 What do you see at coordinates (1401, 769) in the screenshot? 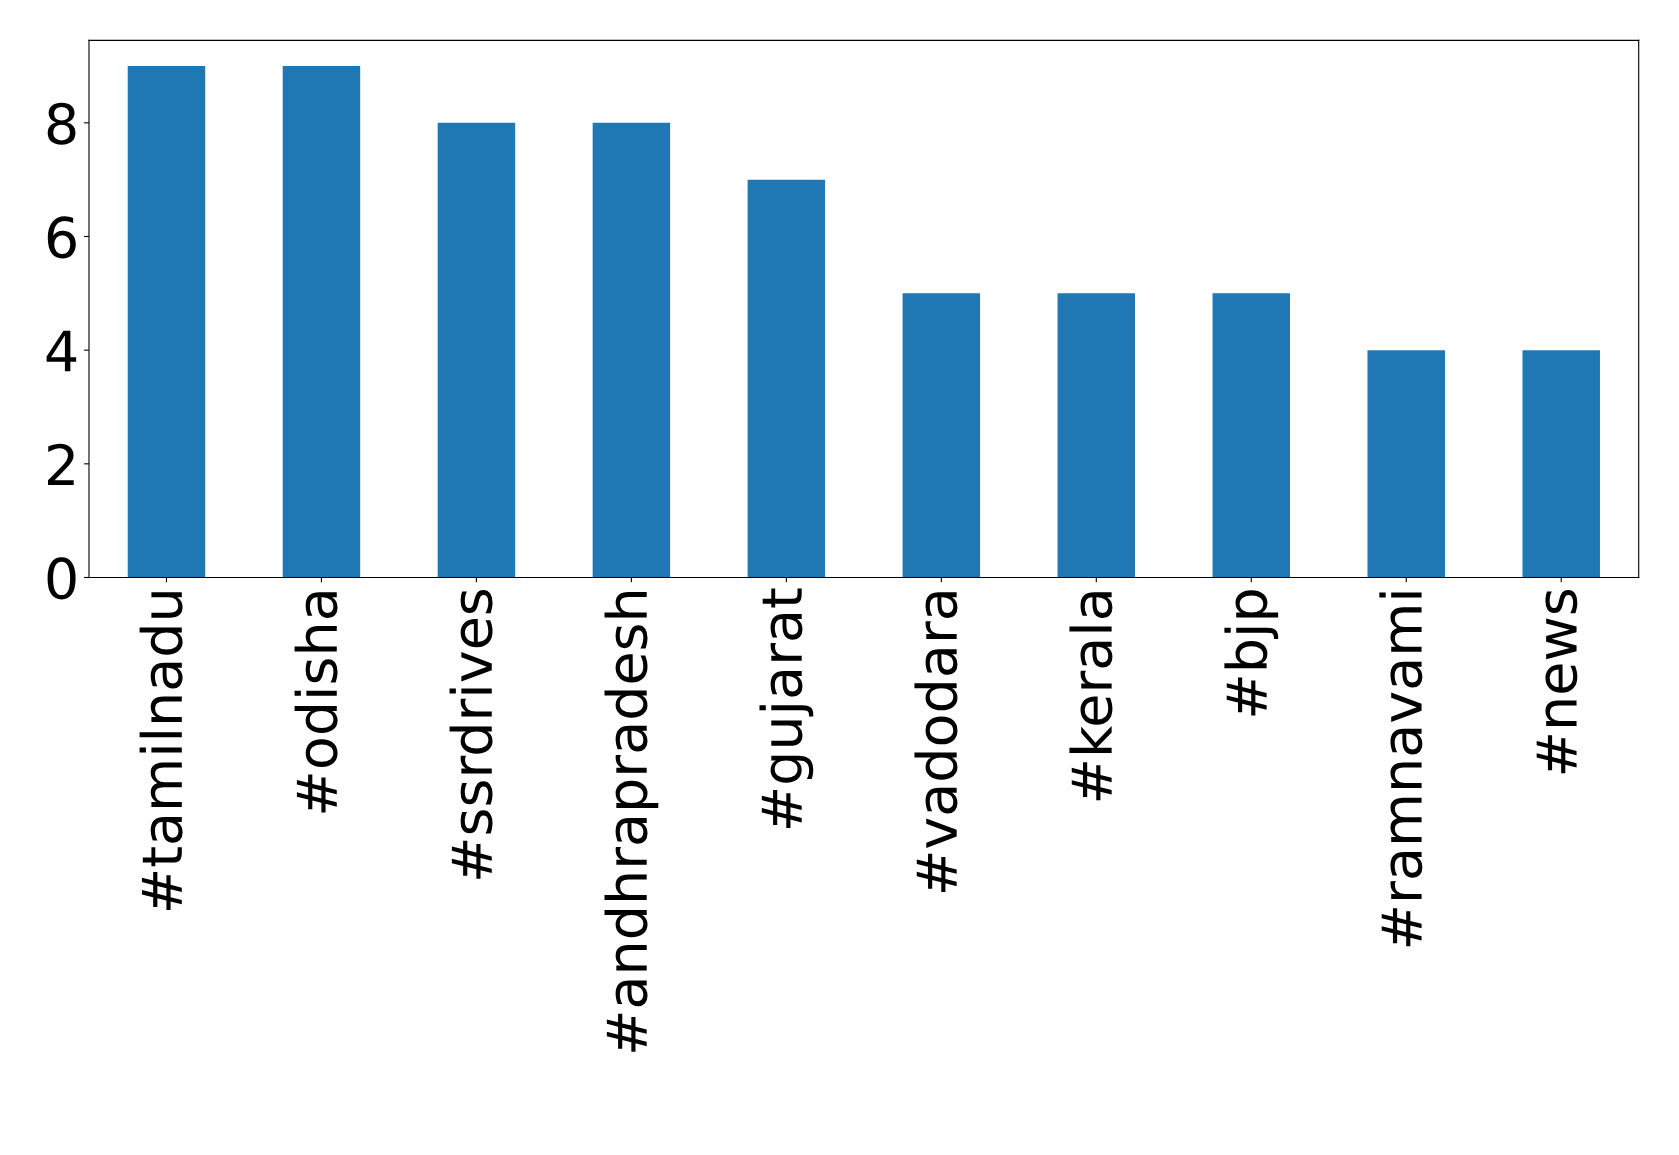
I see `x-tick-label: #ramnavami` at bounding box center [1401, 769].